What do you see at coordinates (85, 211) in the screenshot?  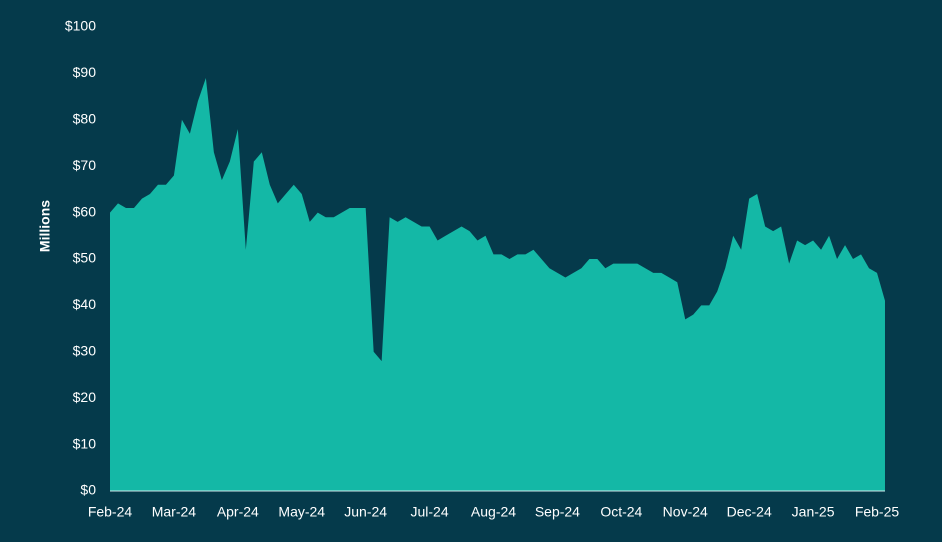 I see `y-tick-label: $60` at bounding box center [85, 211].